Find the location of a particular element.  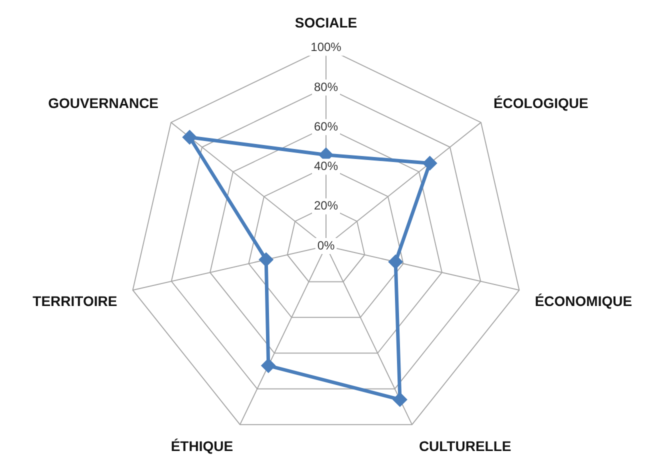

spoke-label: TERRITOIRE is located at coordinates (75, 300).